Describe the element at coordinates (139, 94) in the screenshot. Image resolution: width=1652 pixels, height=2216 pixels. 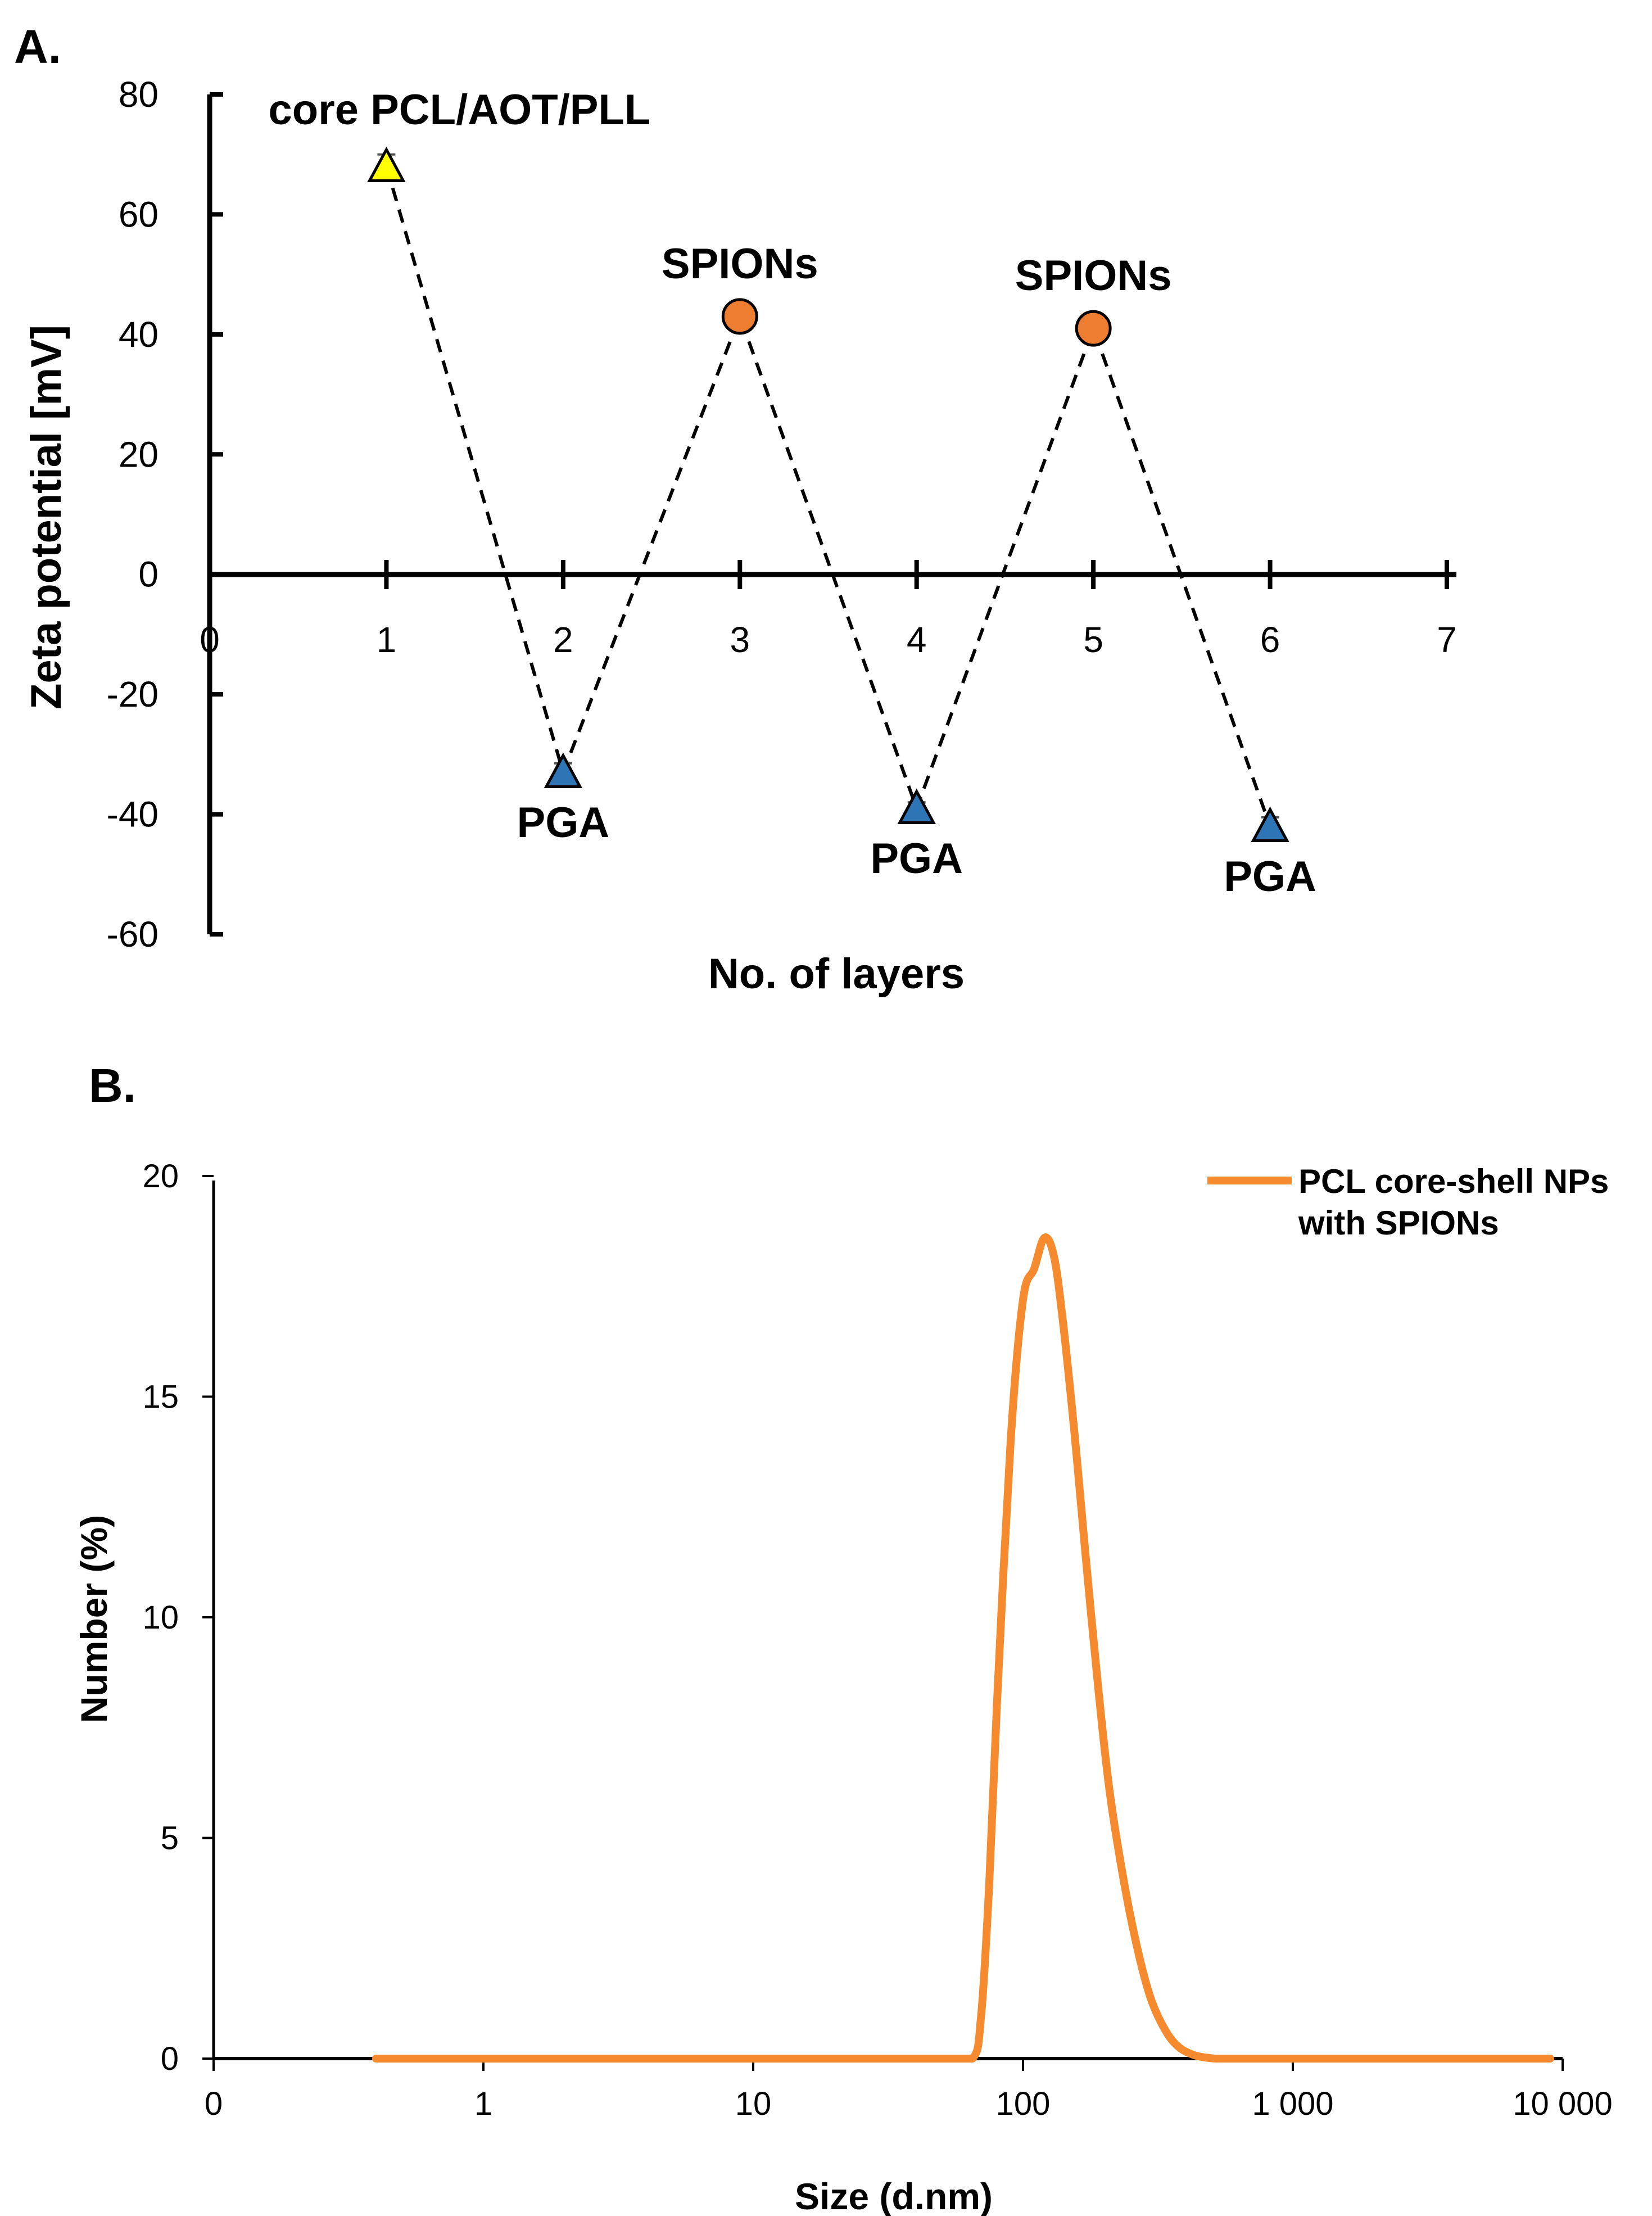
I see `panel-a-y-tick-label: 80` at that location.